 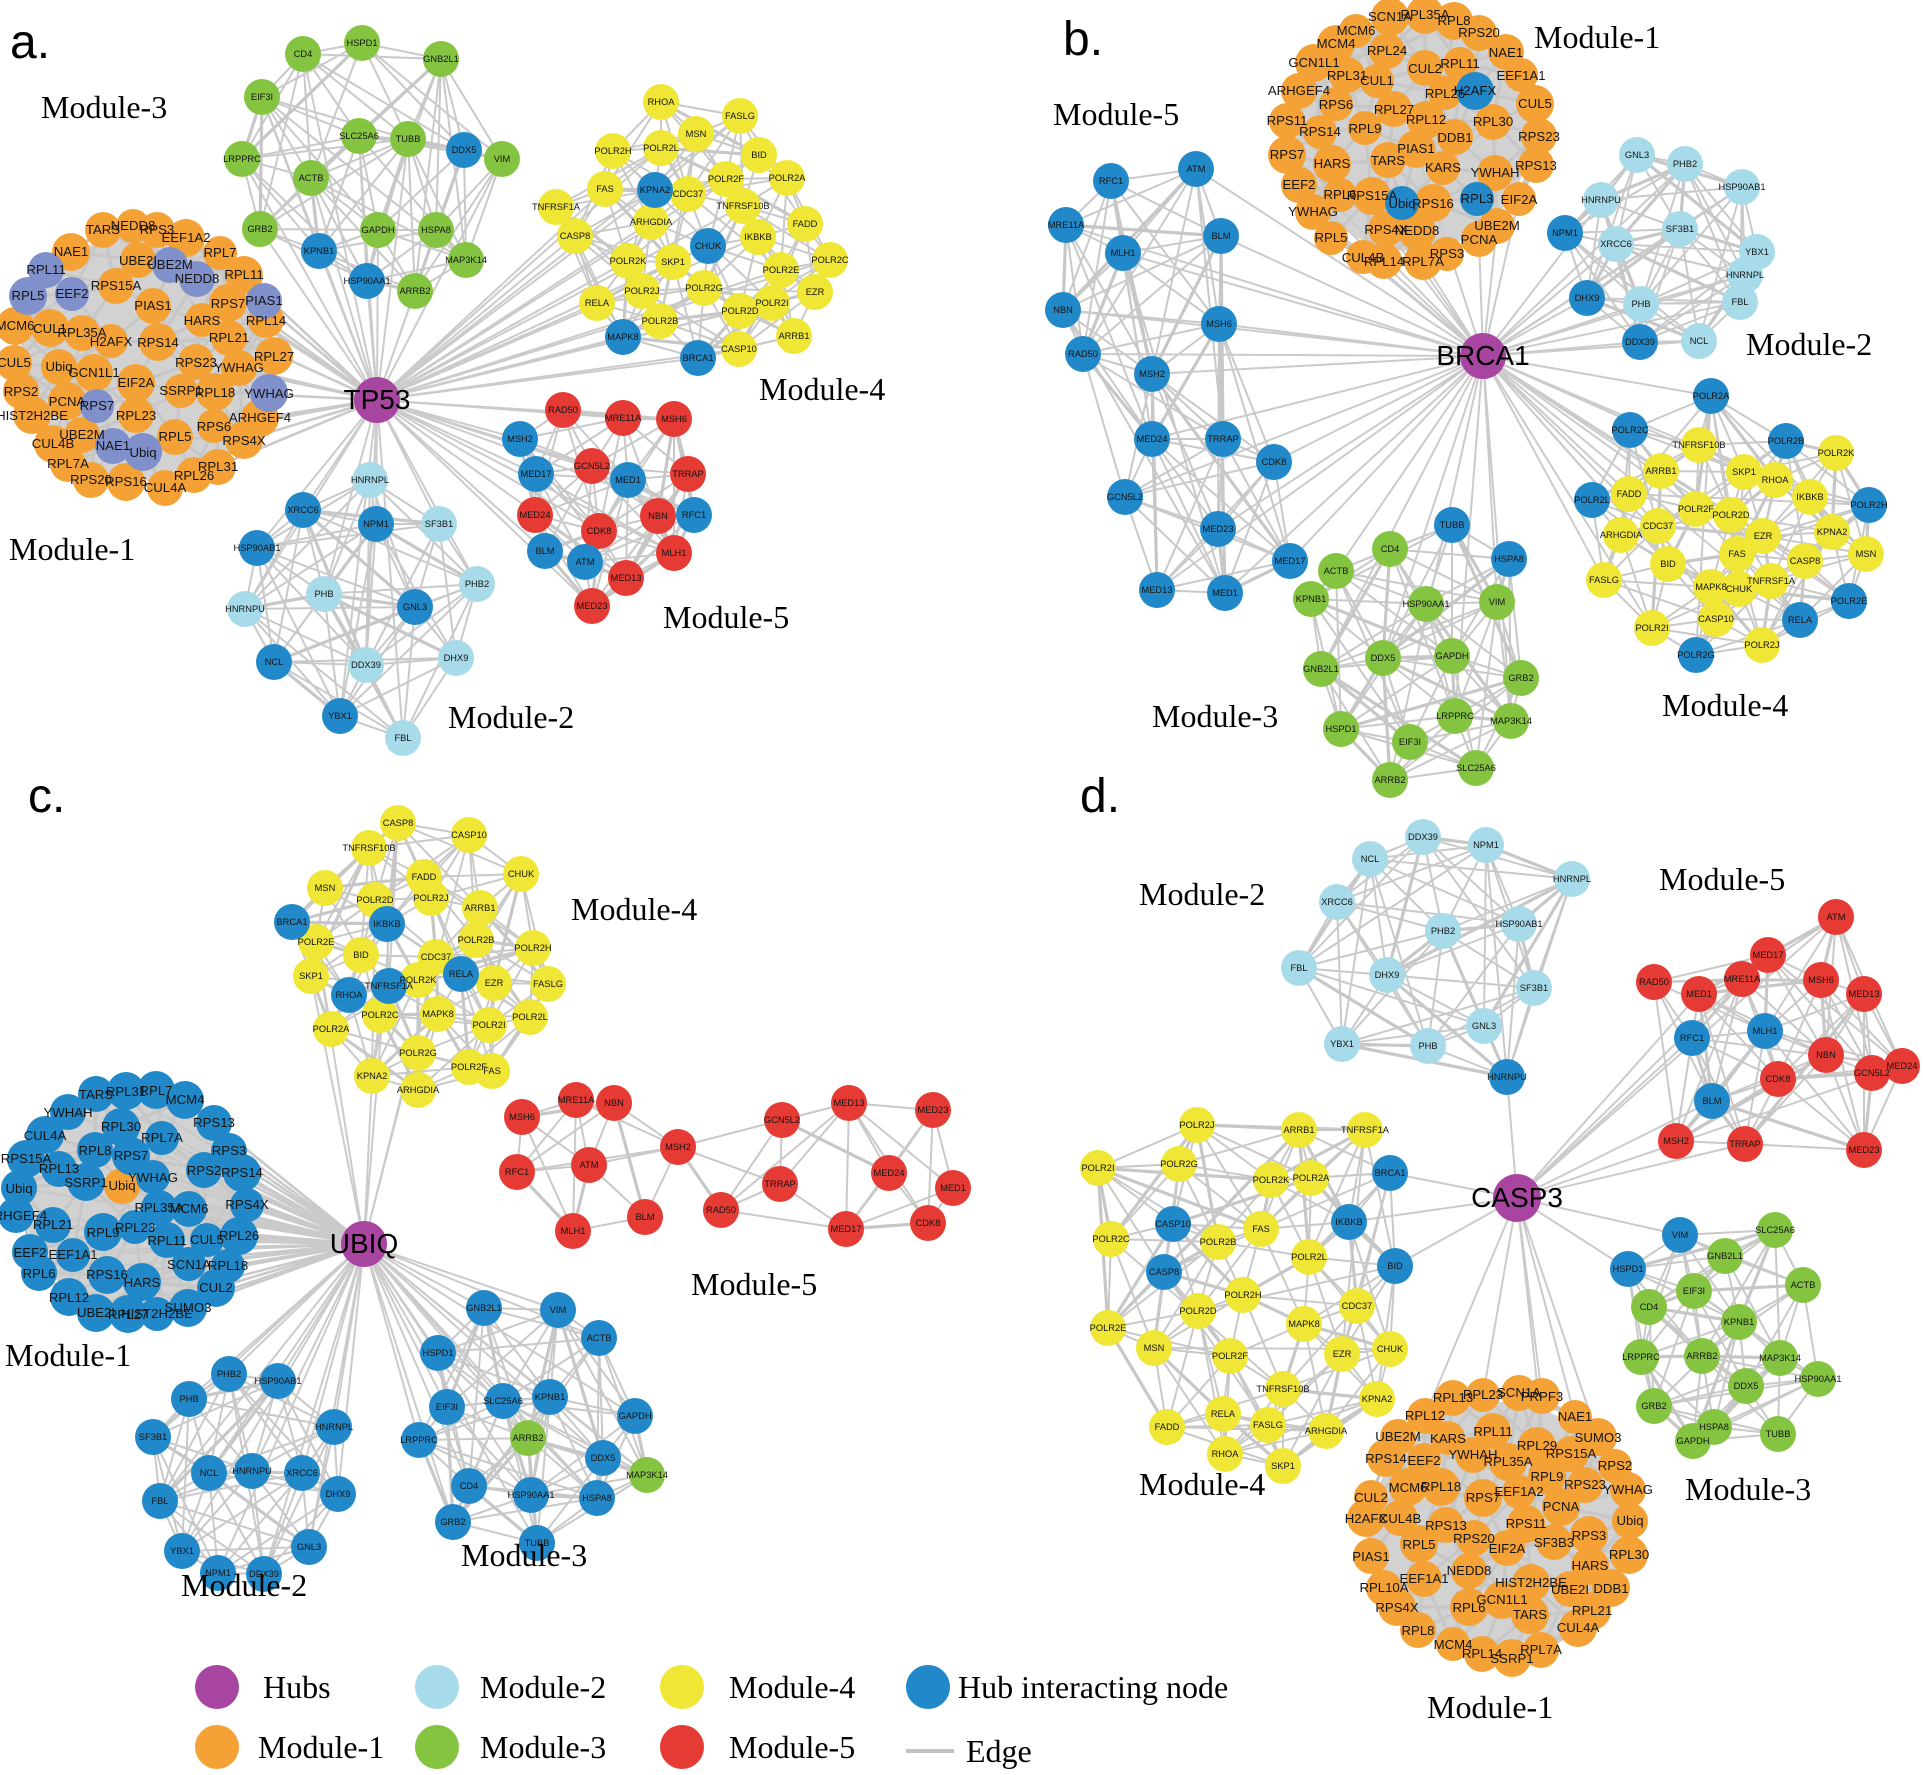 What do you see at coordinates (1202, 1484) in the screenshot?
I see `svg-text: Module-4` at bounding box center [1202, 1484].